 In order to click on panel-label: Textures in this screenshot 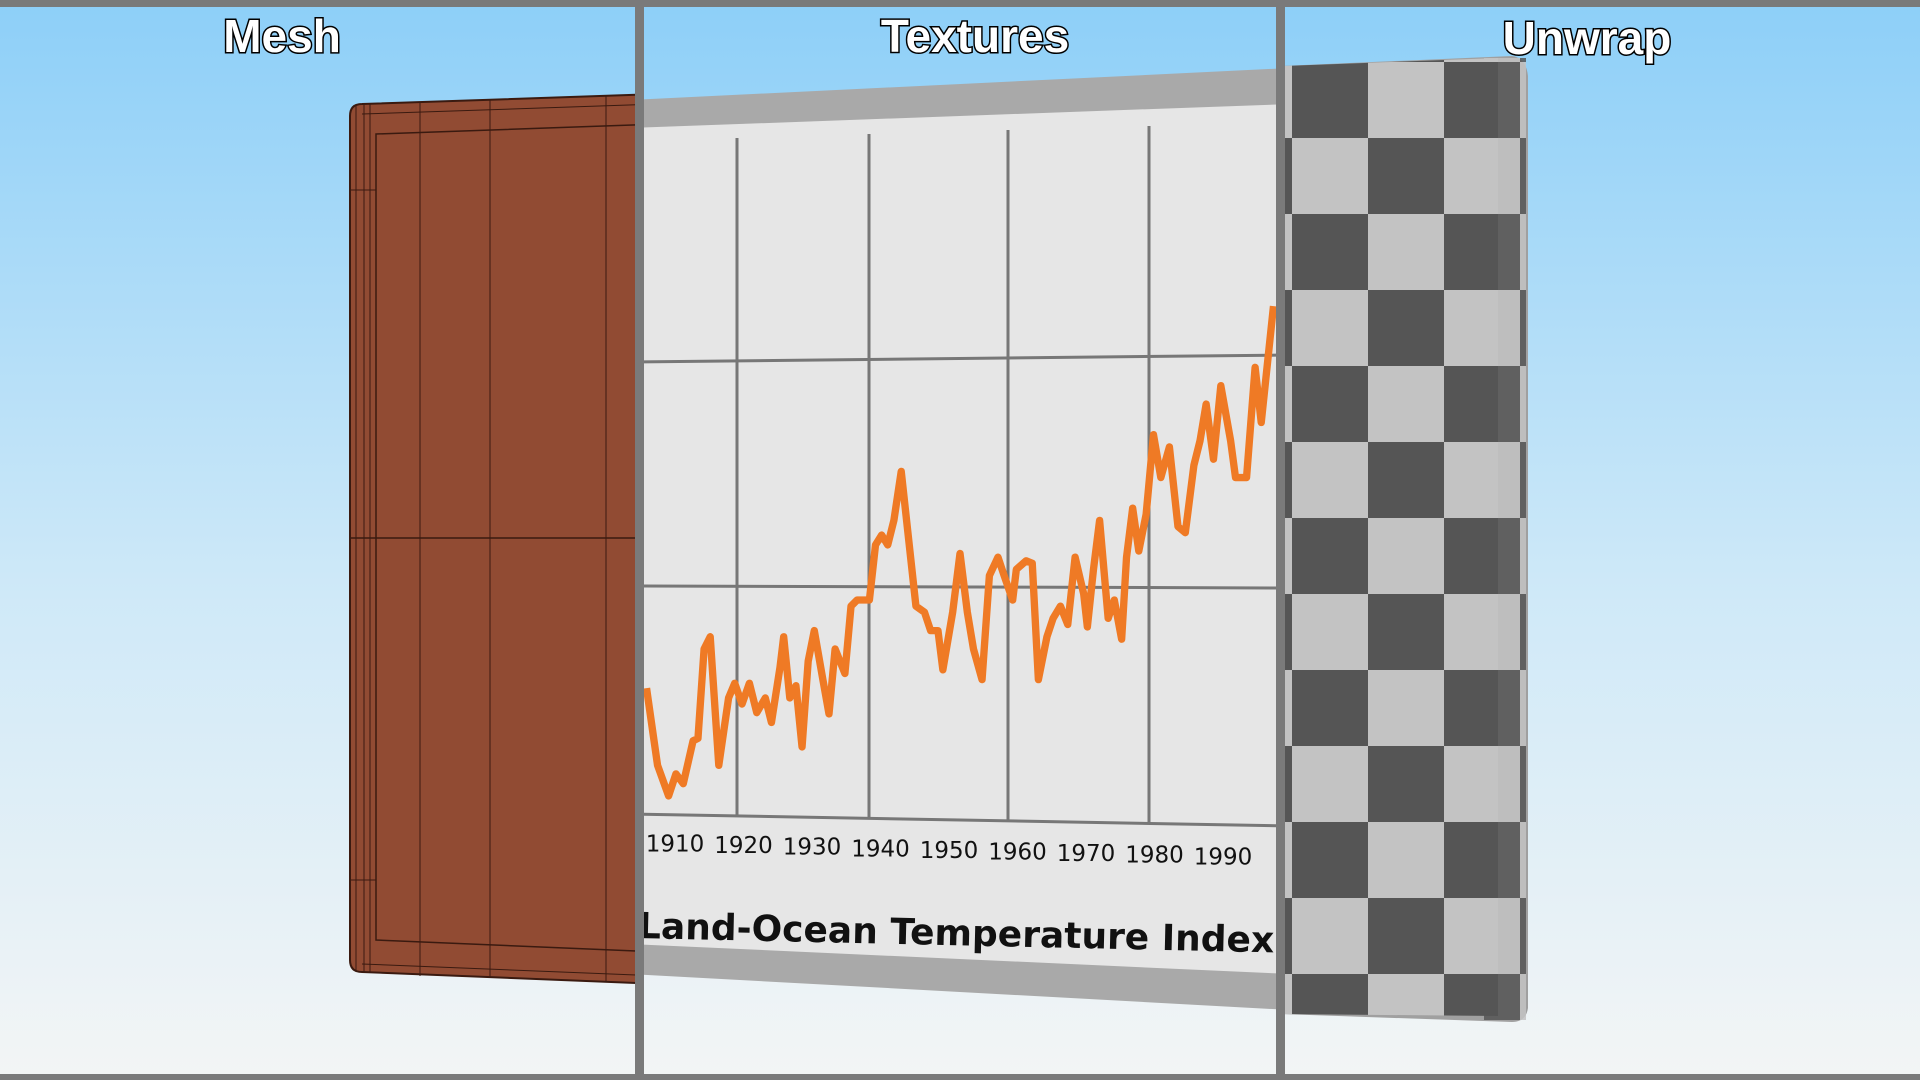, I will do `click(975, 36)`.